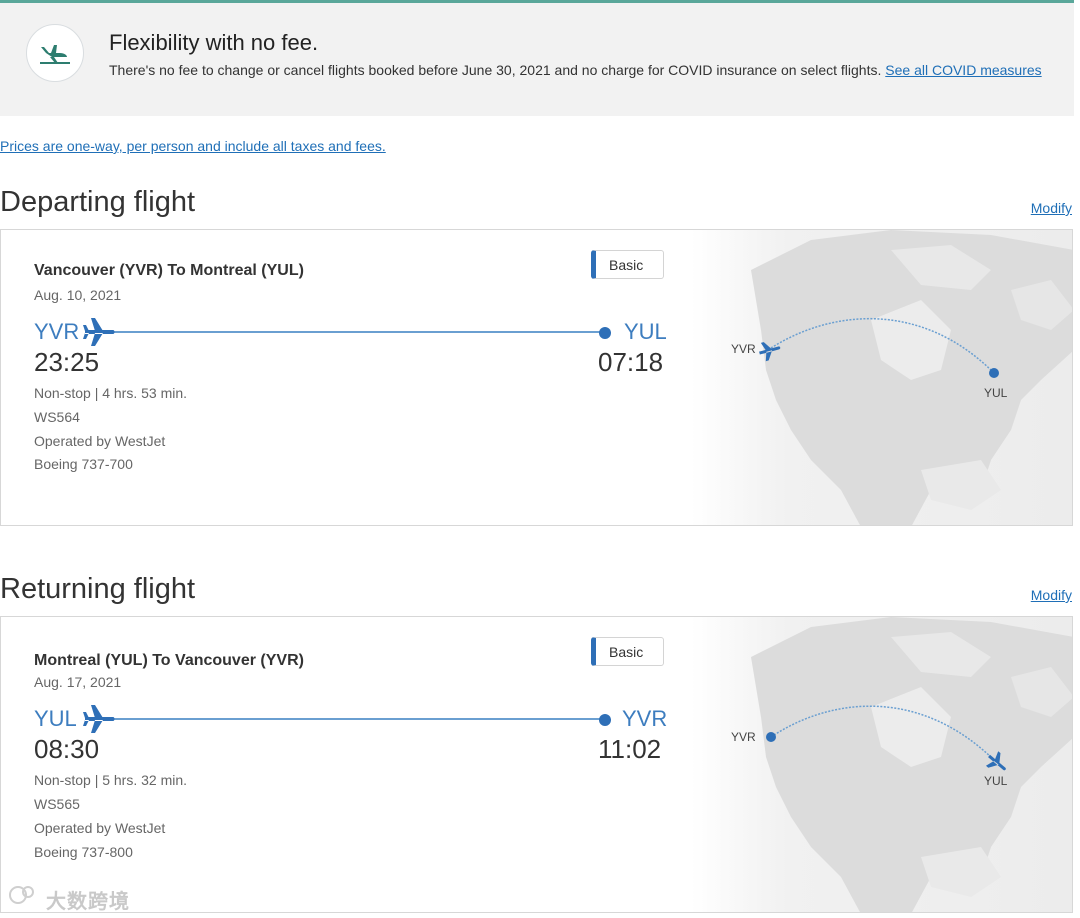 This screenshot has height=918, width=1080. Describe the element at coordinates (631, 362) in the screenshot. I see `arrival-time: 07:18` at that location.